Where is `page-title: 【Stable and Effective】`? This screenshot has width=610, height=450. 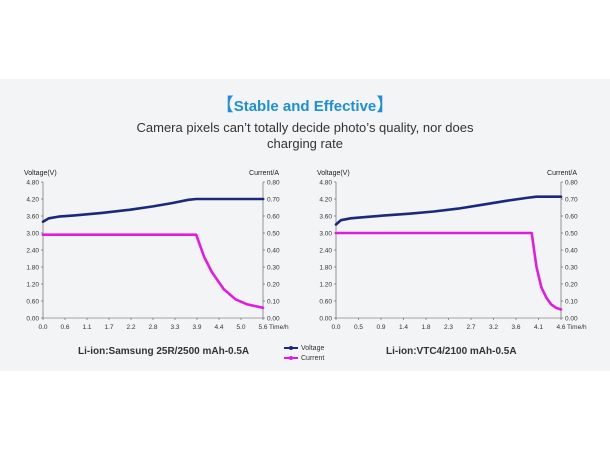 page-title: 【Stable and Effective】 is located at coordinates (305, 104).